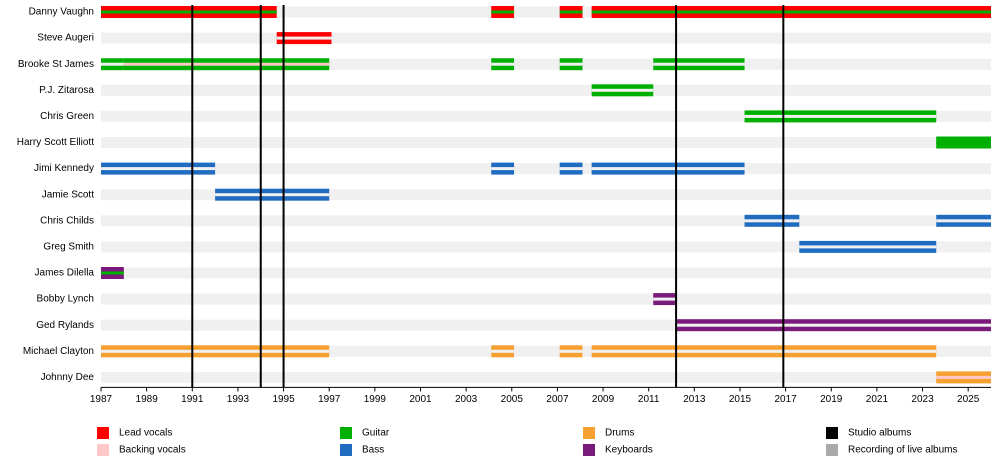 This screenshot has height=468, width=1000. Describe the element at coordinates (65, 273) in the screenshot. I see `member-name: James Dilella` at that location.